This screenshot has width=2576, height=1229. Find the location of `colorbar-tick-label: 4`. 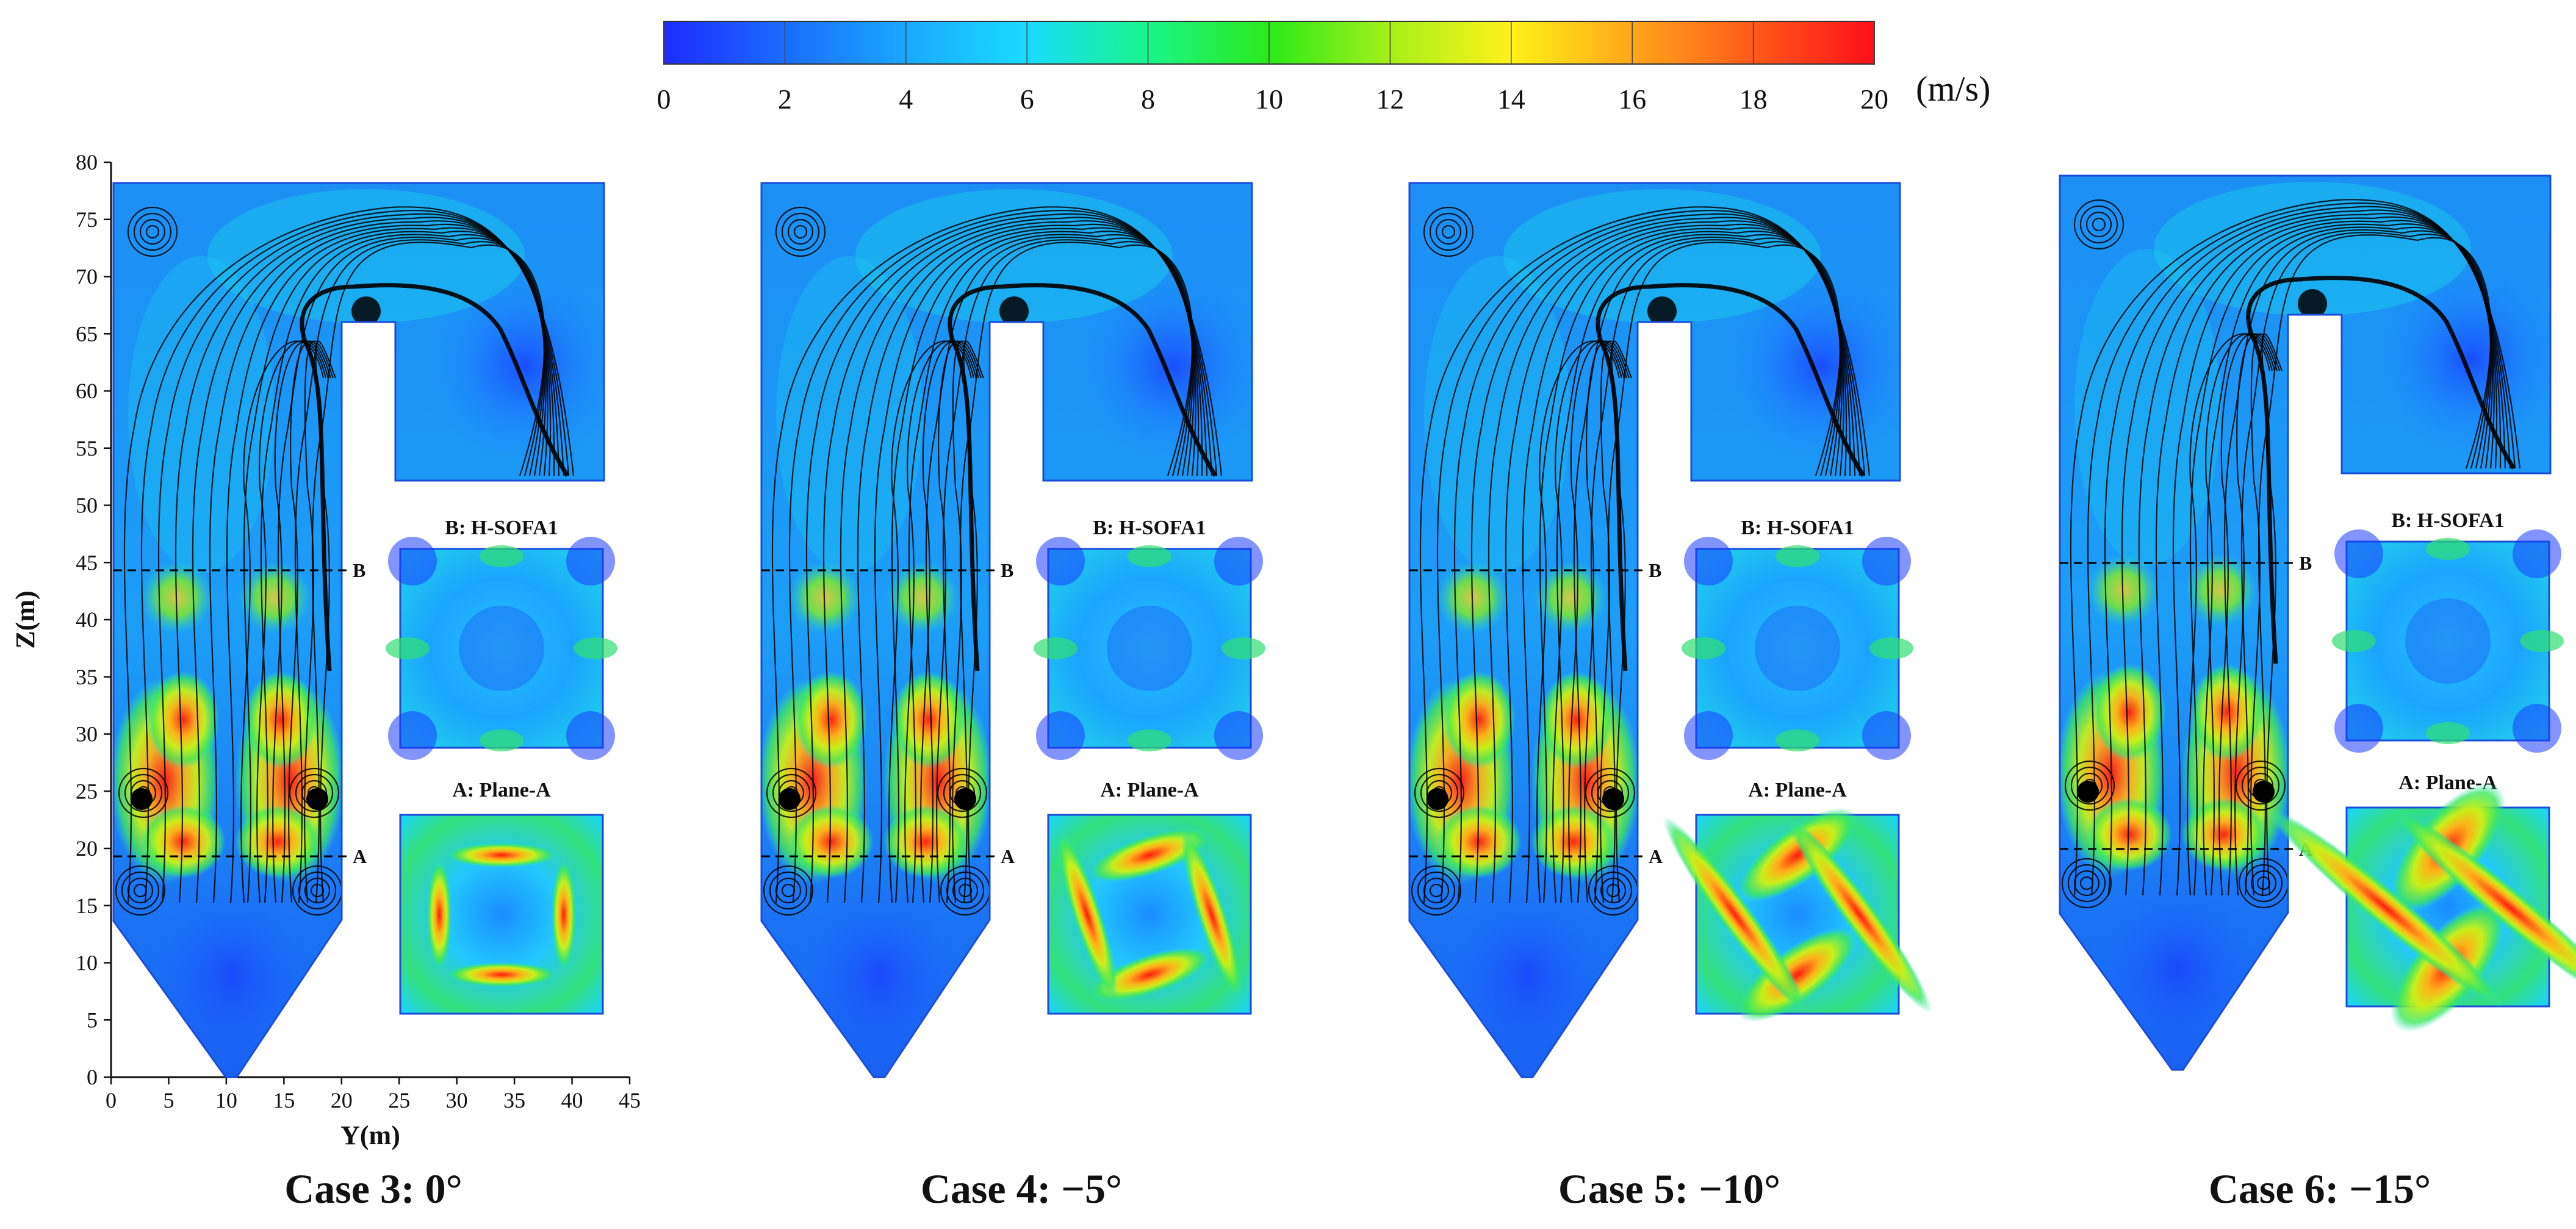

colorbar-tick-label: 4 is located at coordinates (906, 99).